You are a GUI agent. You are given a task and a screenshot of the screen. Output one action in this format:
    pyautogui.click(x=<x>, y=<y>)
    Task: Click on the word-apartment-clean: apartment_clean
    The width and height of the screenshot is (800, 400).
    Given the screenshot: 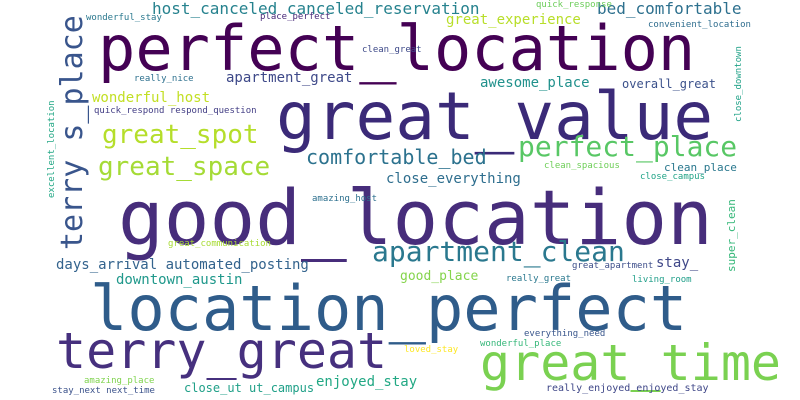 What is the action you would take?
    pyautogui.click(x=498, y=251)
    